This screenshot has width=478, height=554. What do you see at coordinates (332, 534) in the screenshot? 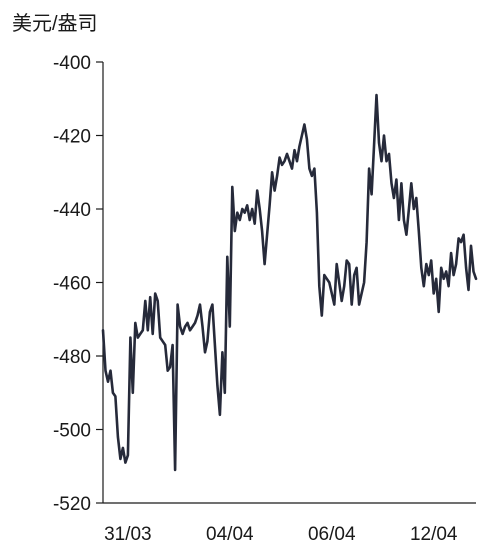
I see `x-tick-label: 06/04` at bounding box center [332, 534].